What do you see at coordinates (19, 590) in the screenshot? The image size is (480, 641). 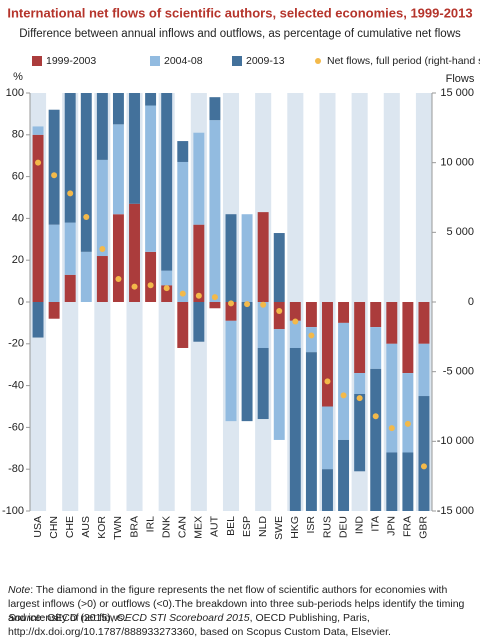 I see `note-label: Note` at bounding box center [19, 590].